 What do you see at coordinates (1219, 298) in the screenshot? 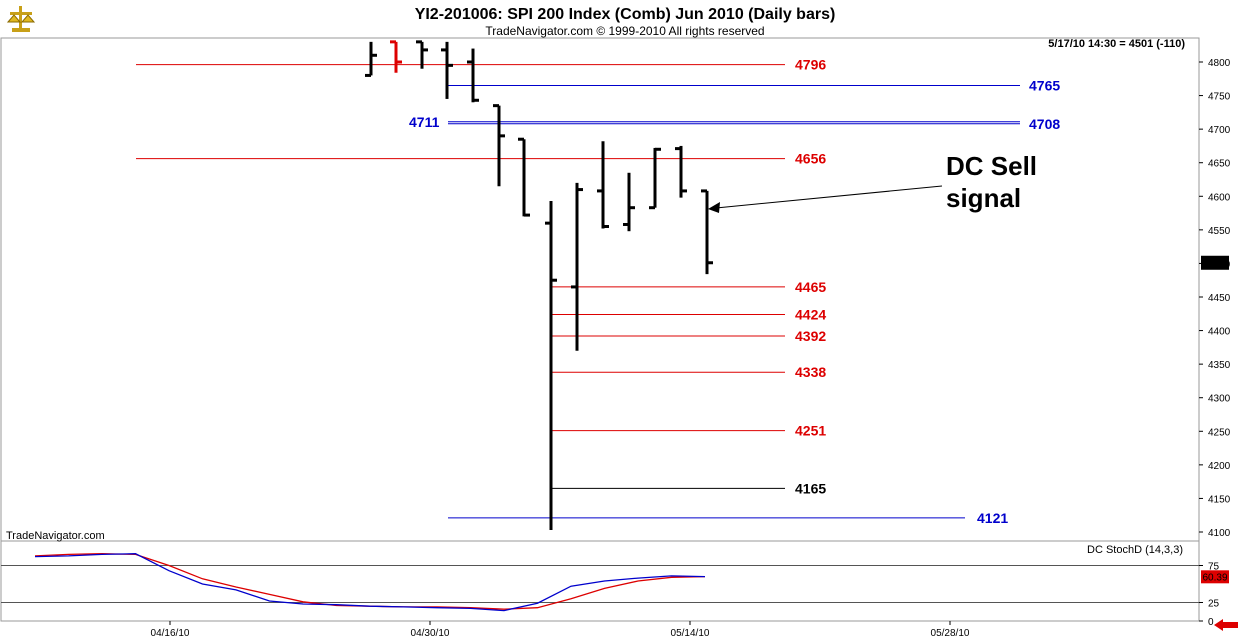
I see `price-tick-label: 4450` at bounding box center [1219, 298].